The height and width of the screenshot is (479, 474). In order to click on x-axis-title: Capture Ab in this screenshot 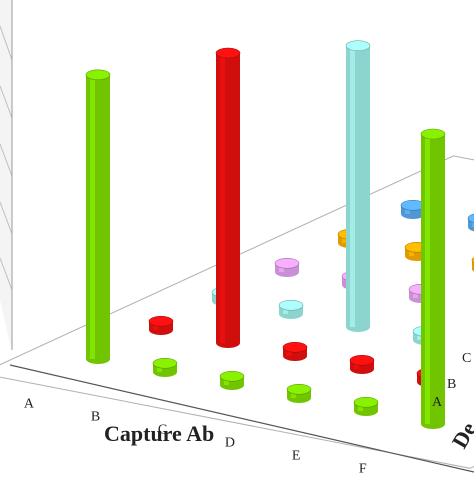, I will do `click(159, 433)`.